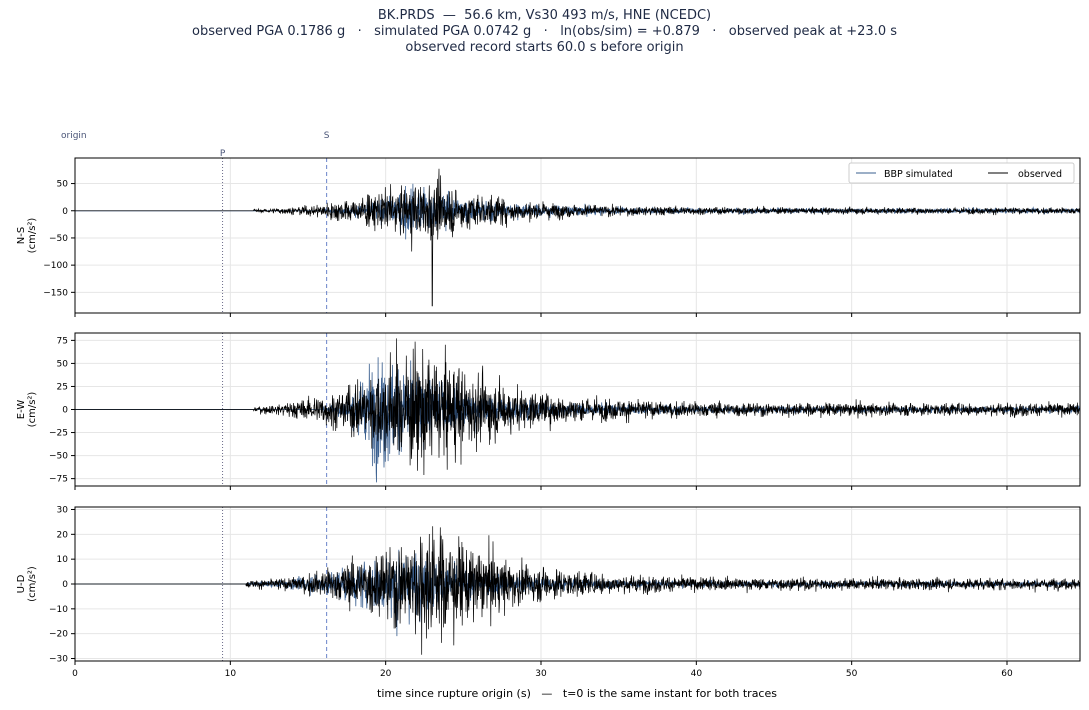 This screenshot has width=1089, height=710. Describe the element at coordinates (1040, 174) in the screenshot. I see `legend-observed-label: observed` at that location.